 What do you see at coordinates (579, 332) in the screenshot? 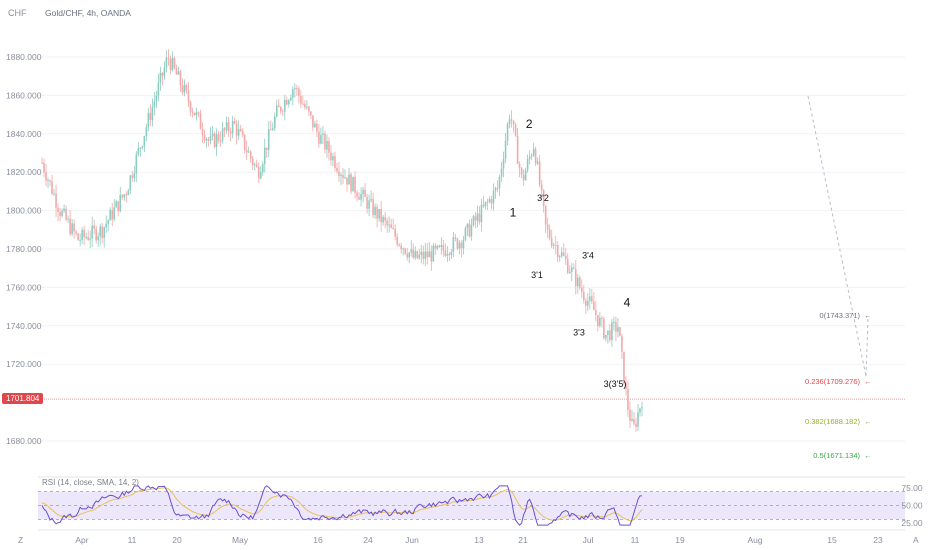
I see `wave-label: 3'3` at bounding box center [579, 332].